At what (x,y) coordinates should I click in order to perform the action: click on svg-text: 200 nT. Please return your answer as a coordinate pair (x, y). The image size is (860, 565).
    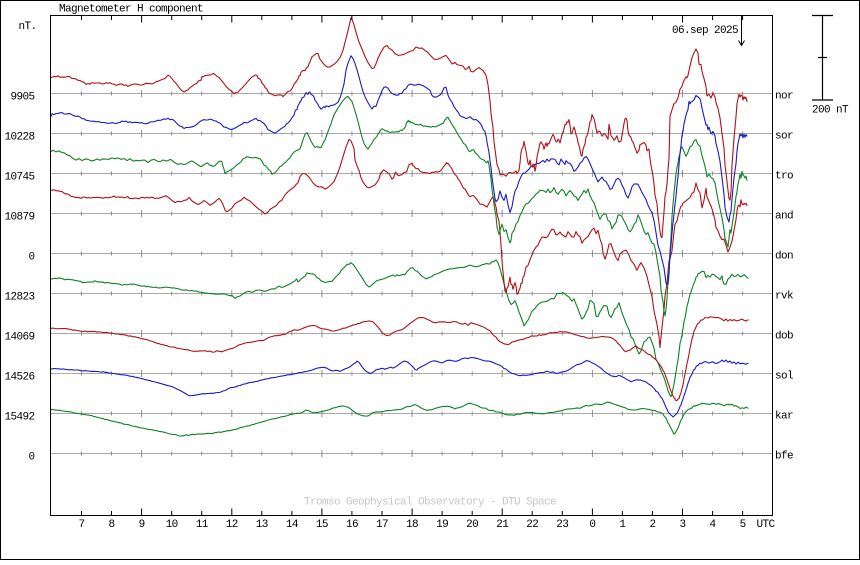
    Looking at the image, I should click on (830, 111).